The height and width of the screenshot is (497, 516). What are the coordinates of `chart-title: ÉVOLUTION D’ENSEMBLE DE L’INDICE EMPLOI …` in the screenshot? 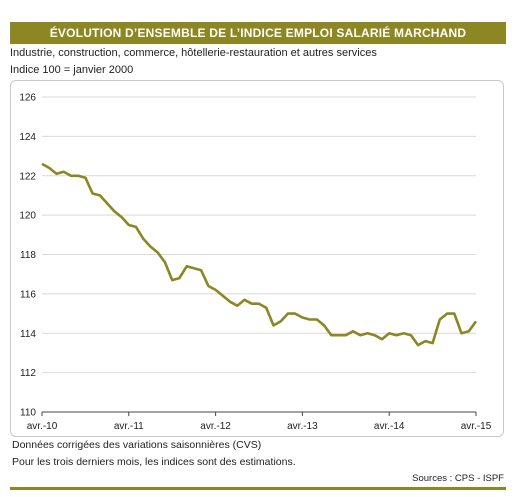 It's located at (258, 33).